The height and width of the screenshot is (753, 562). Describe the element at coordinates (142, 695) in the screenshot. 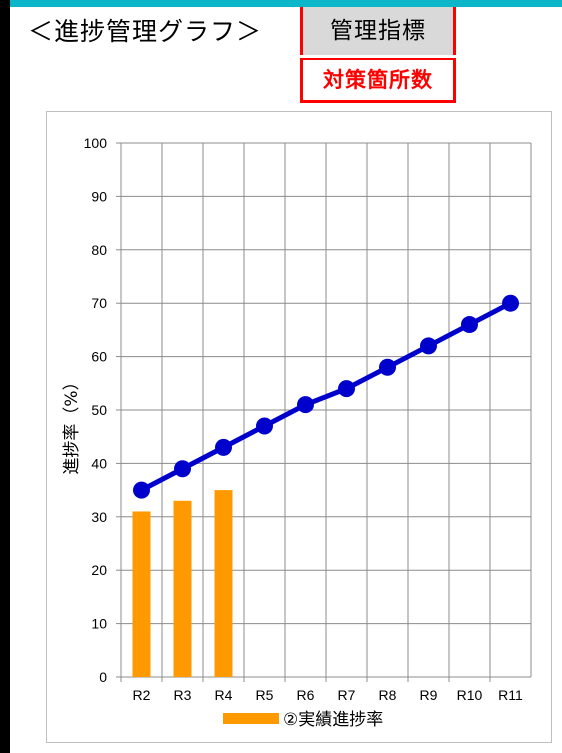

I see `x-tick-label: R2` at that location.